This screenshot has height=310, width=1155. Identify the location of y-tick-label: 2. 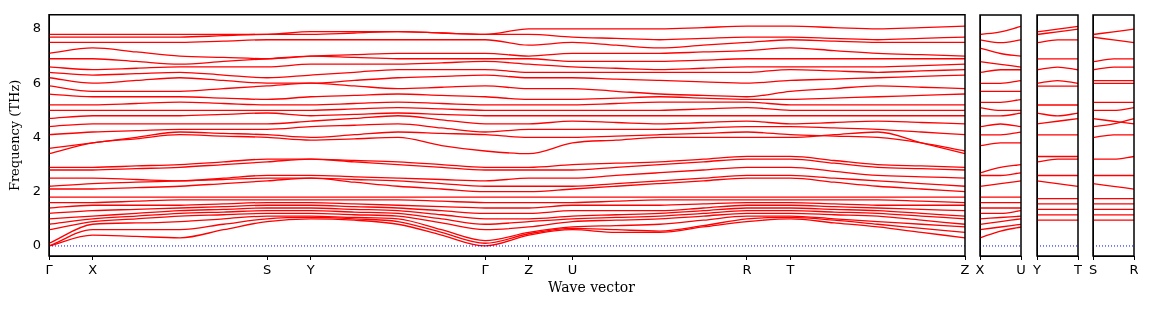
(36, 191).